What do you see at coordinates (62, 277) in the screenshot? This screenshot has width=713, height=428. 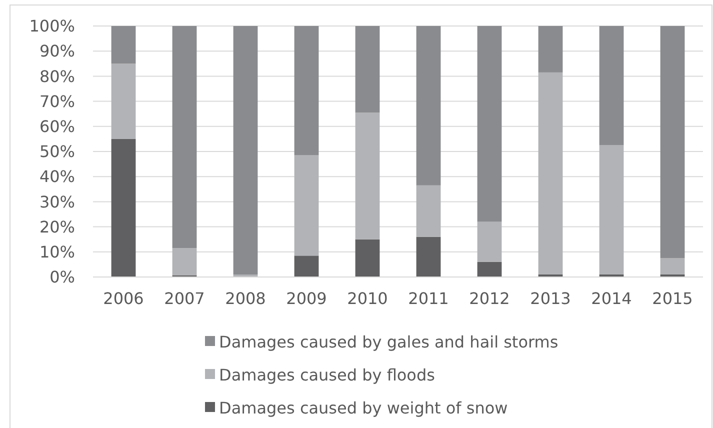 I see `y-tick-label: 0%` at bounding box center [62, 277].